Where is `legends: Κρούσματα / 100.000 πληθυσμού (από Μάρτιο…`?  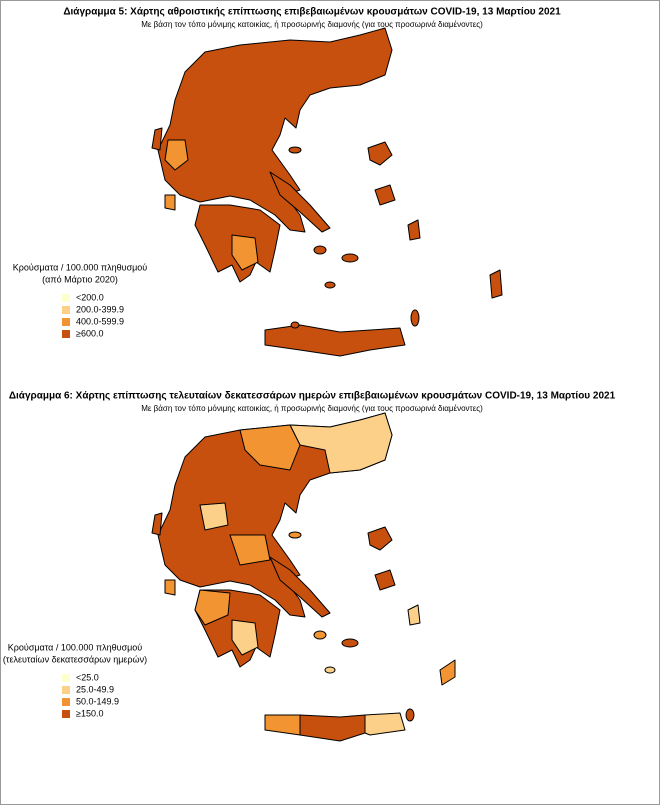 legends: Κρούσματα / 100.000 πληθυσμού (από Μάρτιο… is located at coordinates (75, 490).